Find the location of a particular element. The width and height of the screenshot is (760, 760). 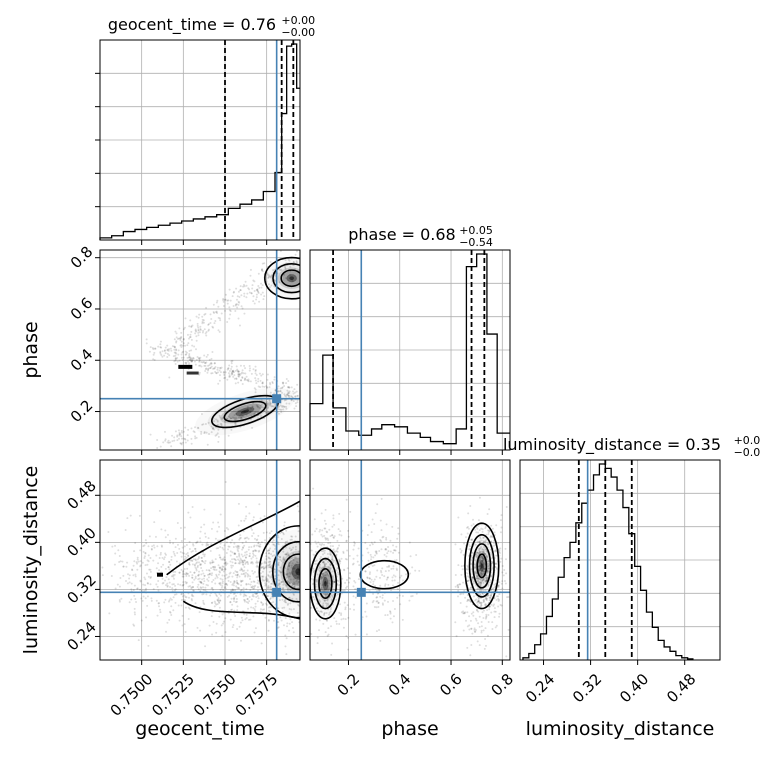

right-mode is located at coordinates (482, 566).